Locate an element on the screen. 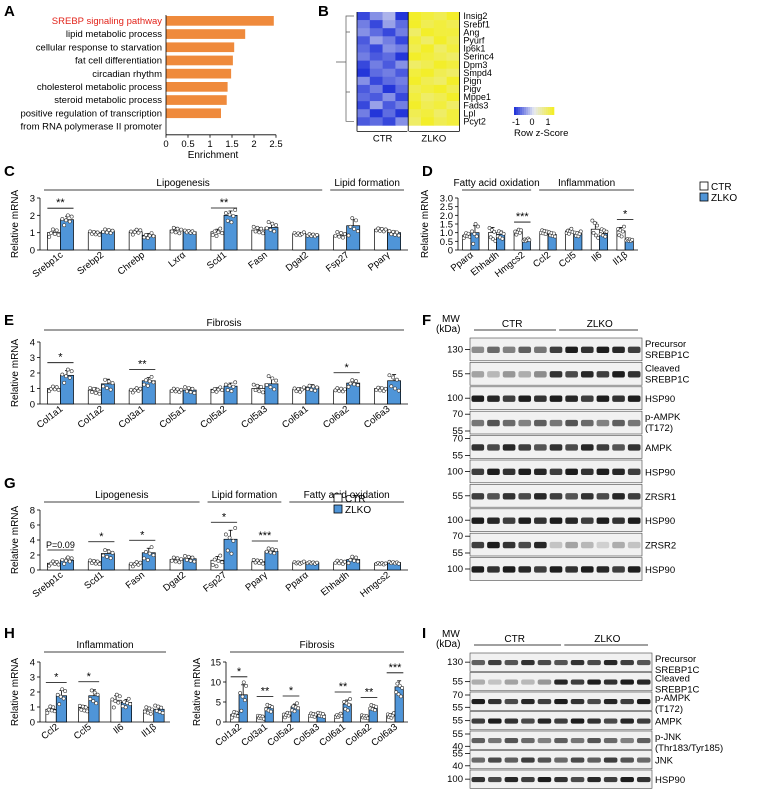 This screenshot has width=768, height=793. panel-letter-b: B is located at coordinates (323, 11).